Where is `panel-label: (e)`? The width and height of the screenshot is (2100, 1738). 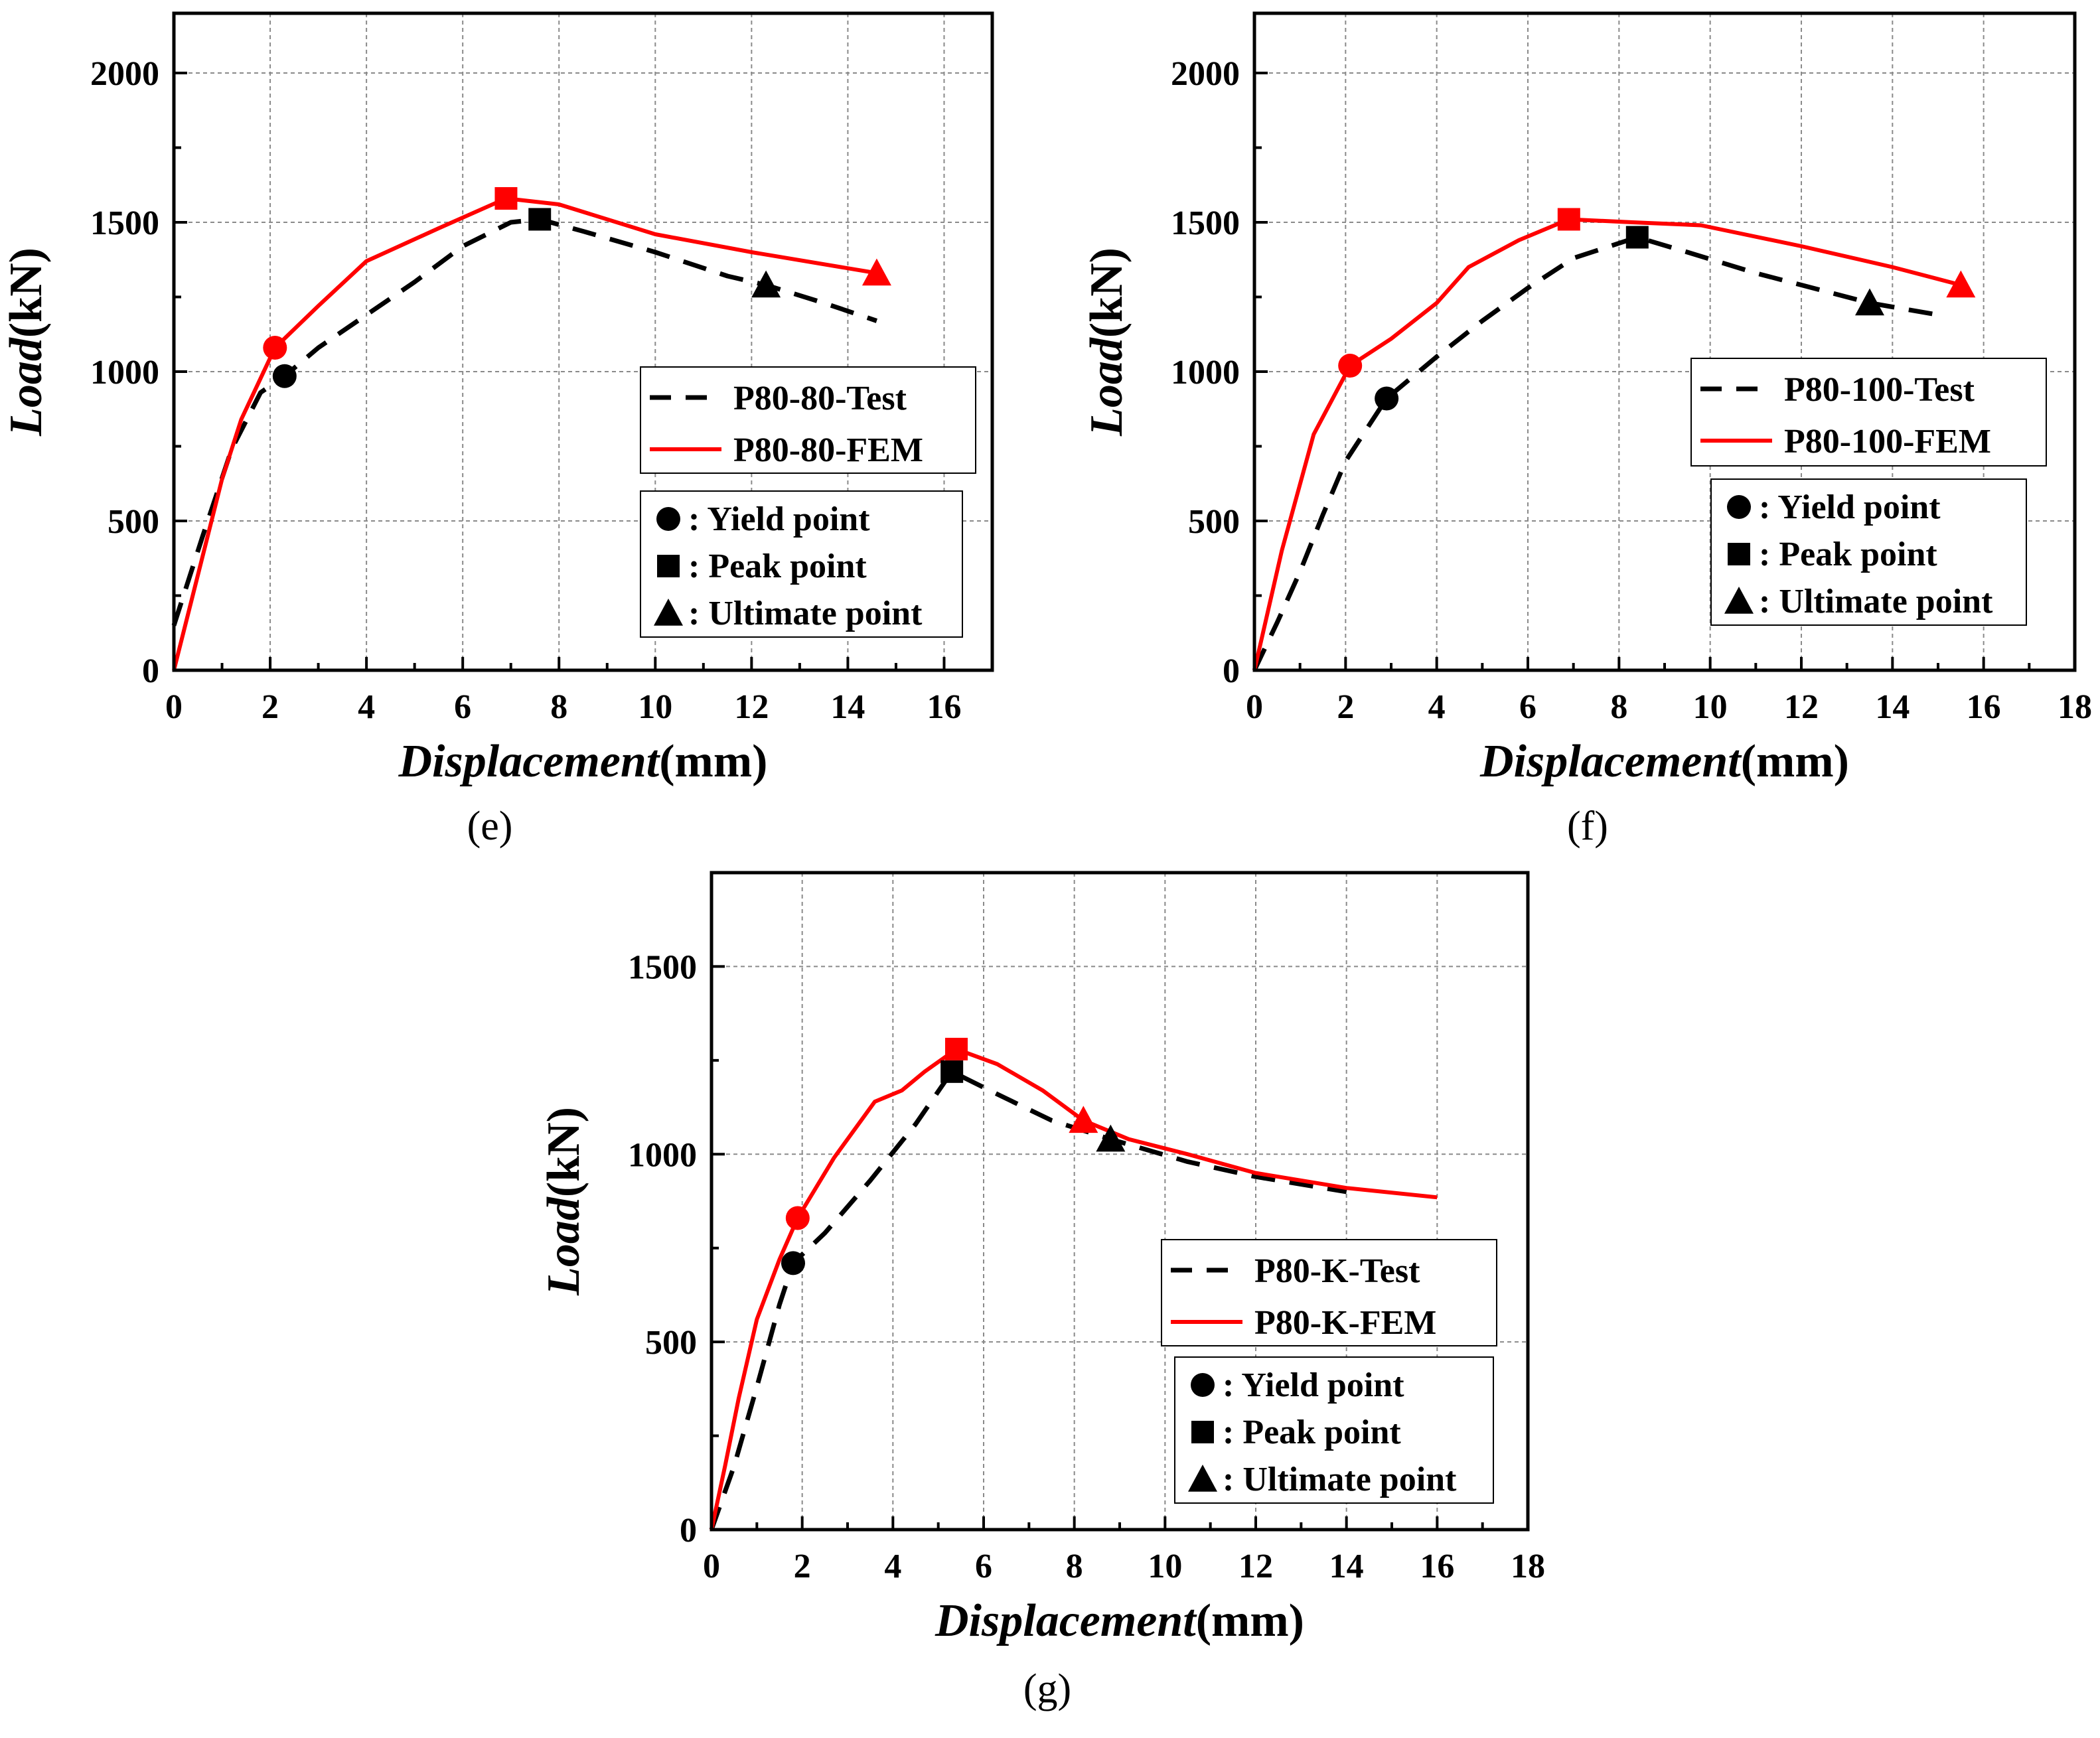 panel-label: (e) is located at coordinates (490, 827).